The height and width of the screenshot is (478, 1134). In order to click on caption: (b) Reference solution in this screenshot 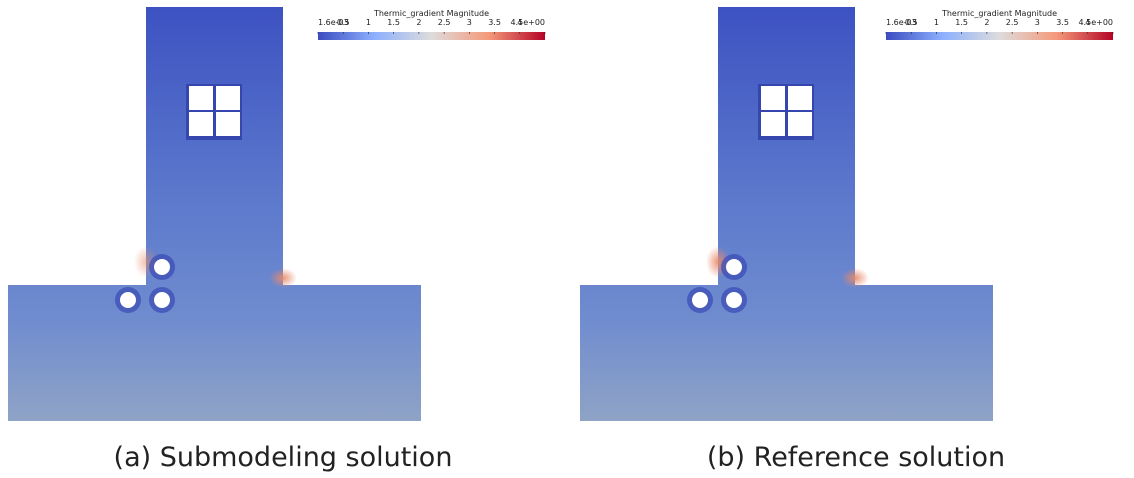, I will do `click(856, 457)`.